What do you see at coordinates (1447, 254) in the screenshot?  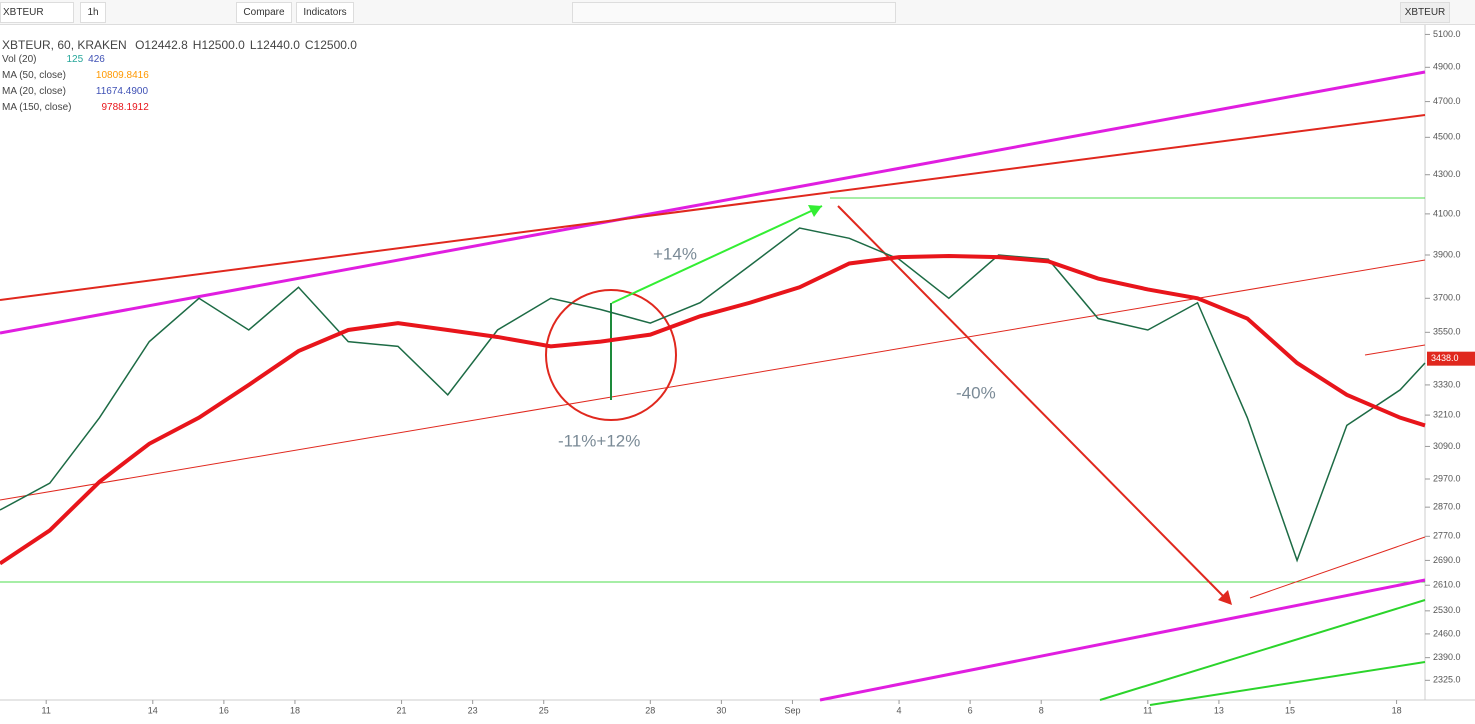 I see `y-tick-label: 3900.0` at bounding box center [1447, 254].